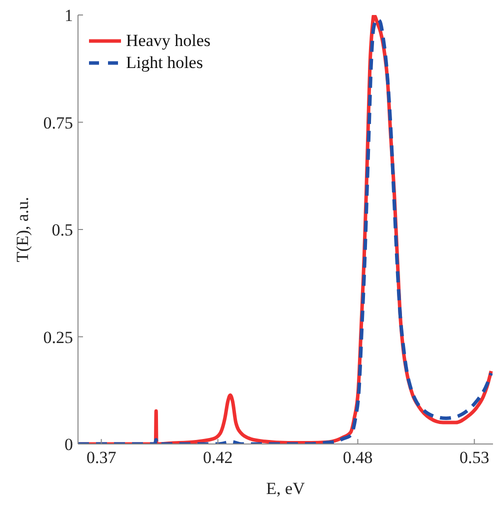  I want to click on y-tick-label: 0, so click(68, 444).